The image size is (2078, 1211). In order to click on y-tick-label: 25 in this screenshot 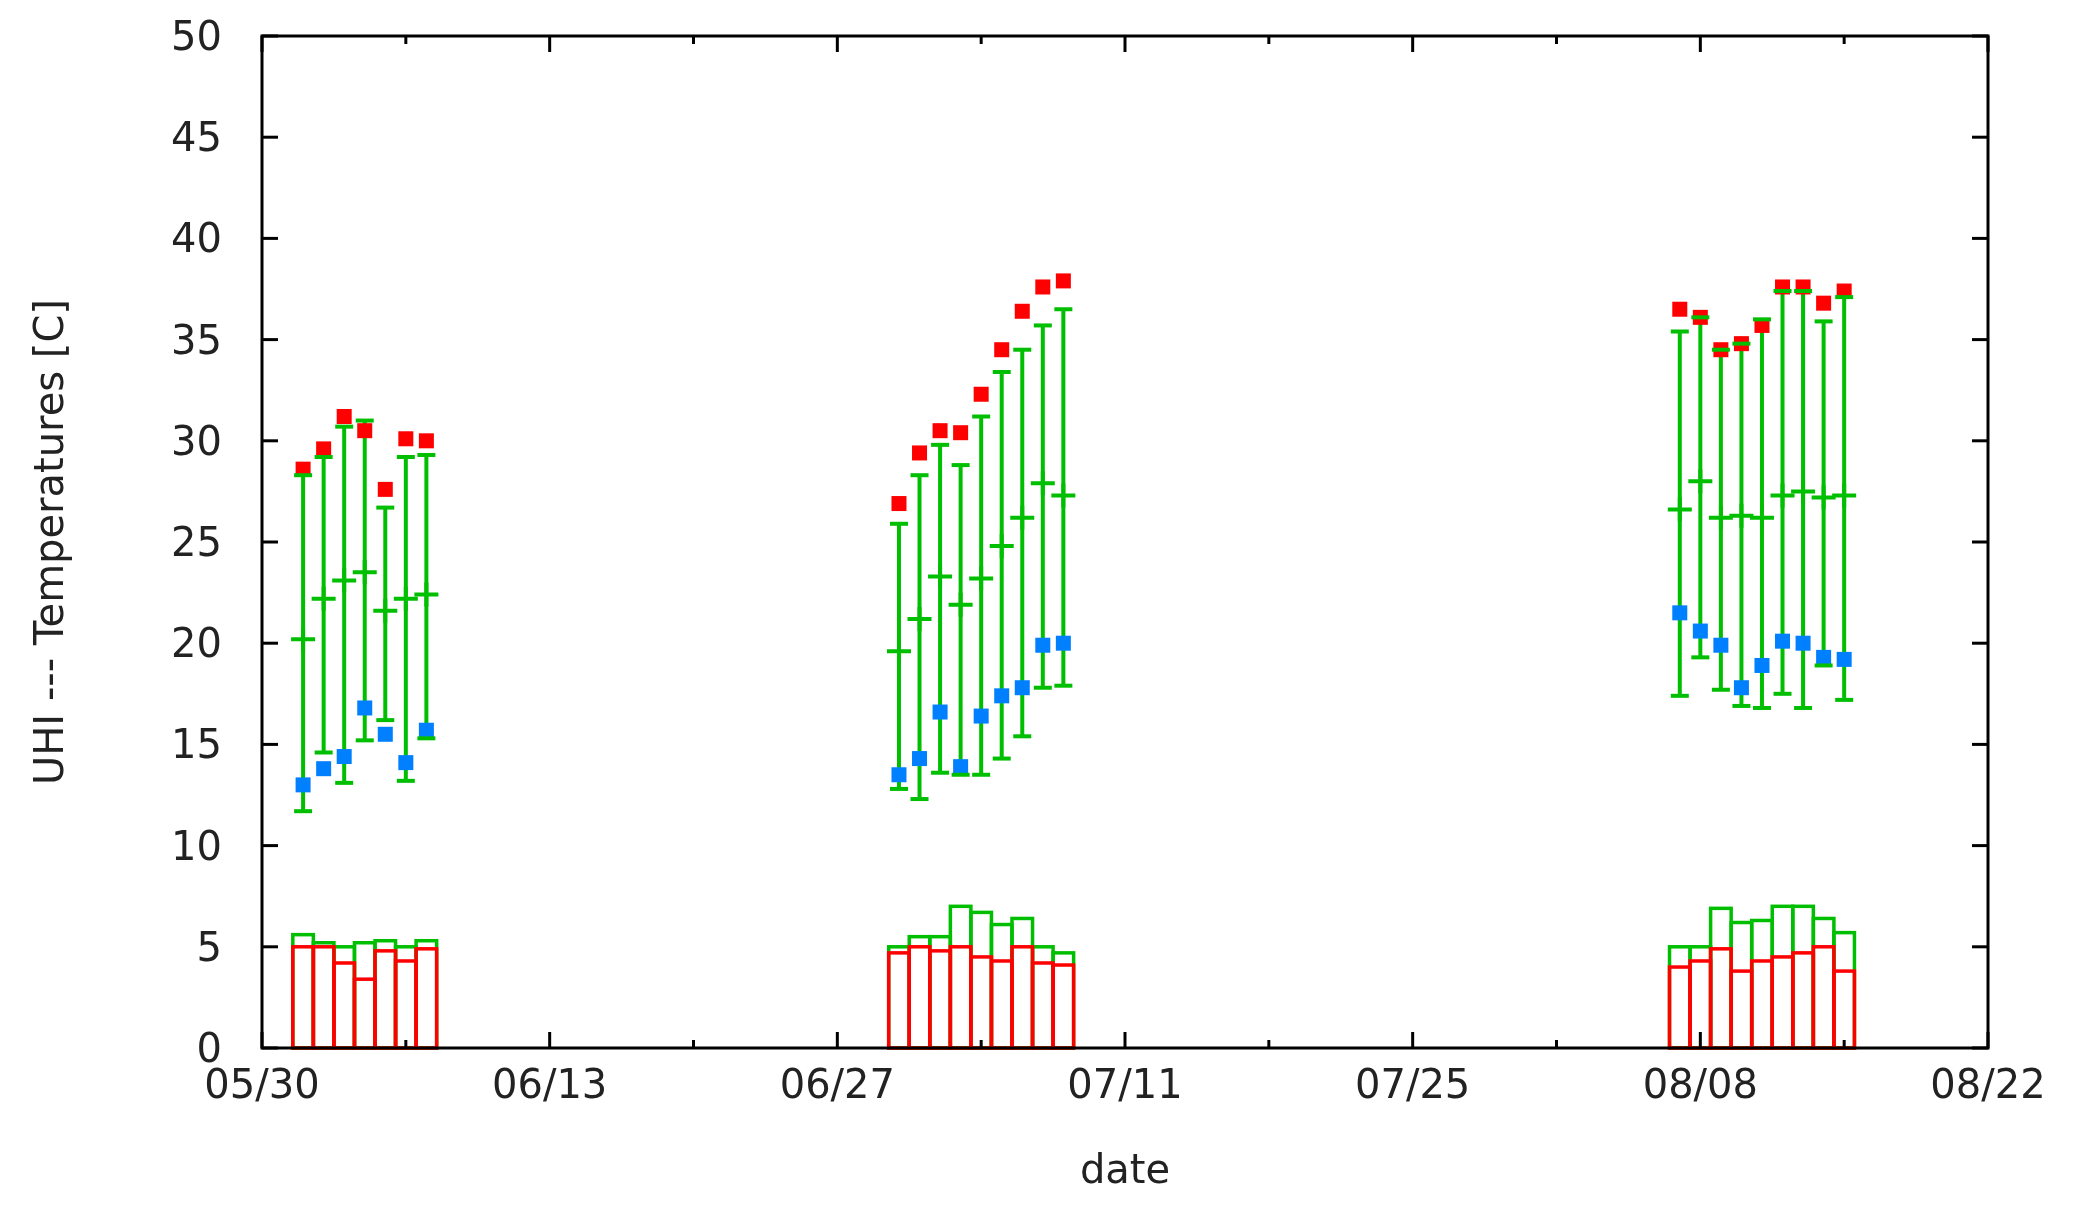, I will do `click(196, 542)`.